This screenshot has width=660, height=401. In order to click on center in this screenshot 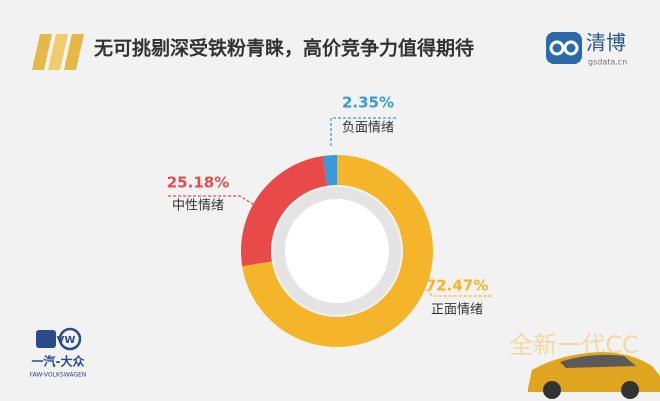, I will do `click(337, 251)`.